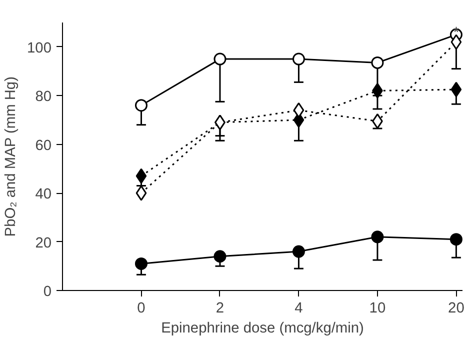 The width and height of the screenshot is (474, 339). What do you see at coordinates (39, 48) in the screenshot?
I see `y-tick-label: 100` at bounding box center [39, 48].